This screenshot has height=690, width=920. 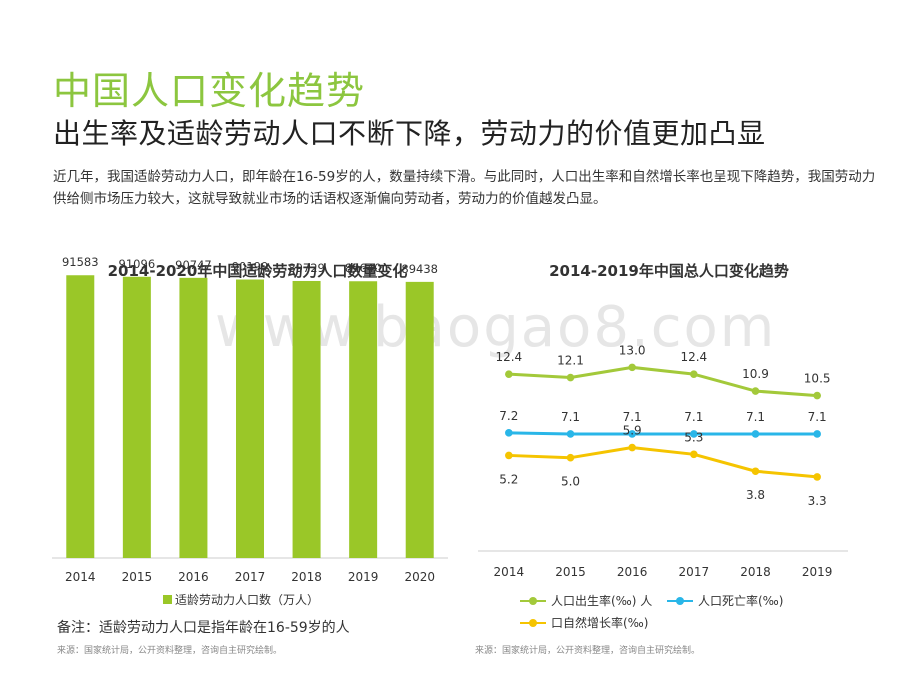 What do you see at coordinates (694, 572) in the screenshot?
I see `line-x-tick-label: 2017` at bounding box center [694, 572].